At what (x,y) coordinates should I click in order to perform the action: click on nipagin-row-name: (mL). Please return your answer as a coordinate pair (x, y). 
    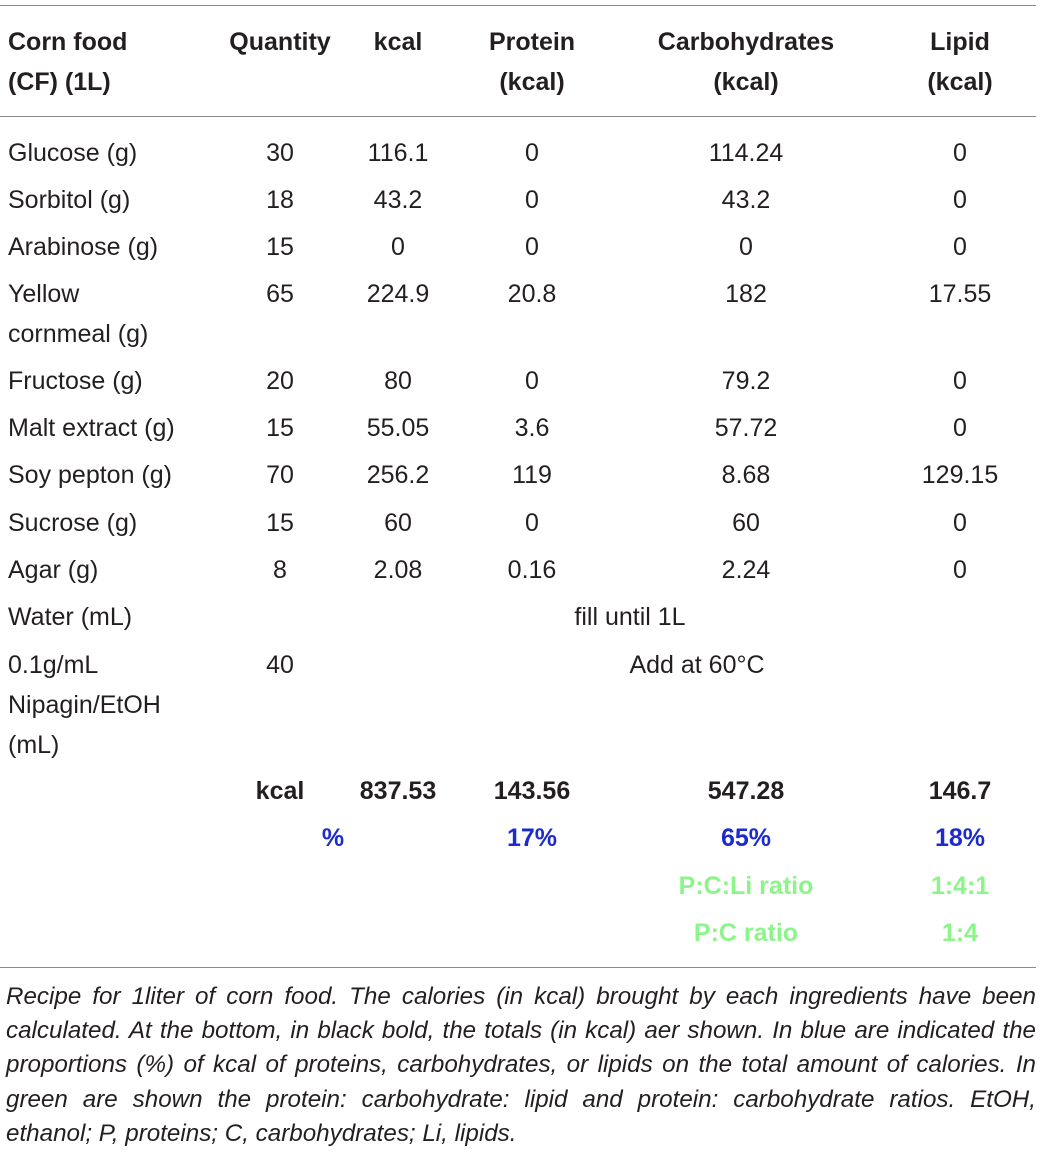
    Looking at the image, I should click on (34, 745).